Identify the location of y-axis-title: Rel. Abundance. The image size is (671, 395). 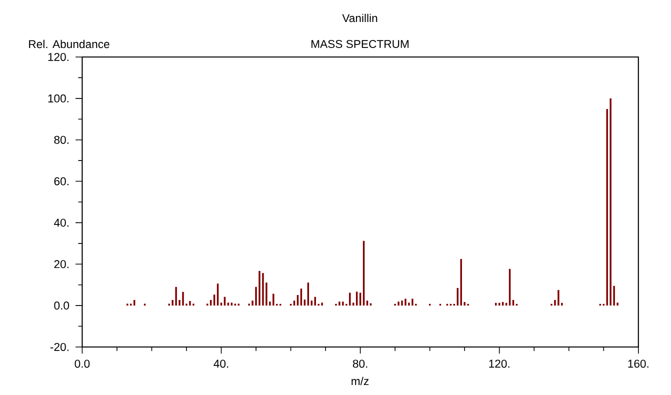
(69, 44).